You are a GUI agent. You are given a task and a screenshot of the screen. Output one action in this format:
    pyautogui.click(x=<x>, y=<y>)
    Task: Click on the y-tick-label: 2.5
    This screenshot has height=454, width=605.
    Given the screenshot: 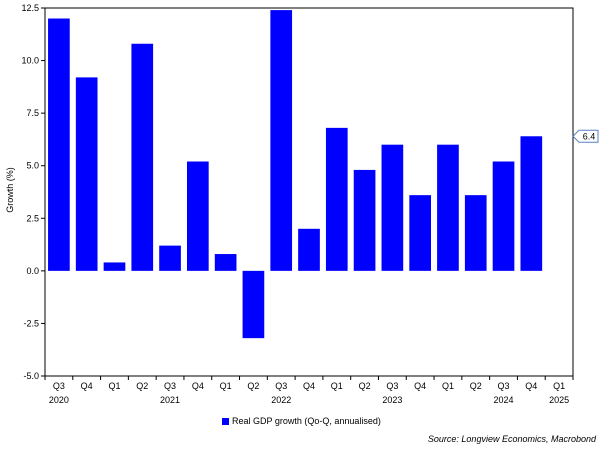 What is the action you would take?
    pyautogui.click(x=32, y=218)
    